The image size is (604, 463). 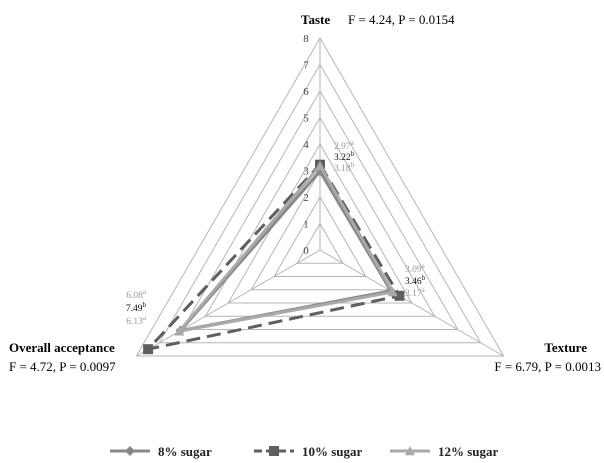 I want to click on axis-title-overall-acceptance: Overall acceptance, so click(x=62, y=347).